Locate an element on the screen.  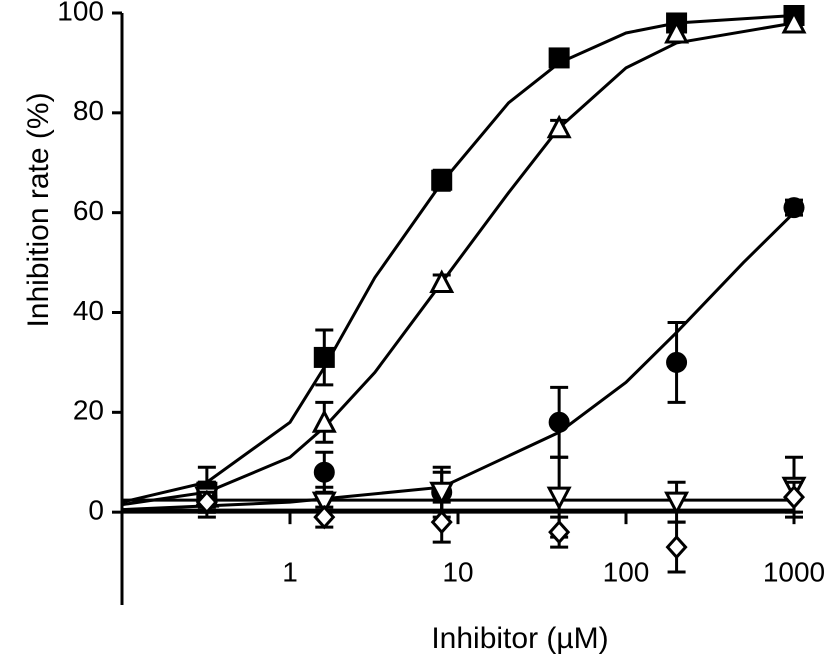
y-axis-label: Inhibition rate (%) is located at coordinates (38, 209).